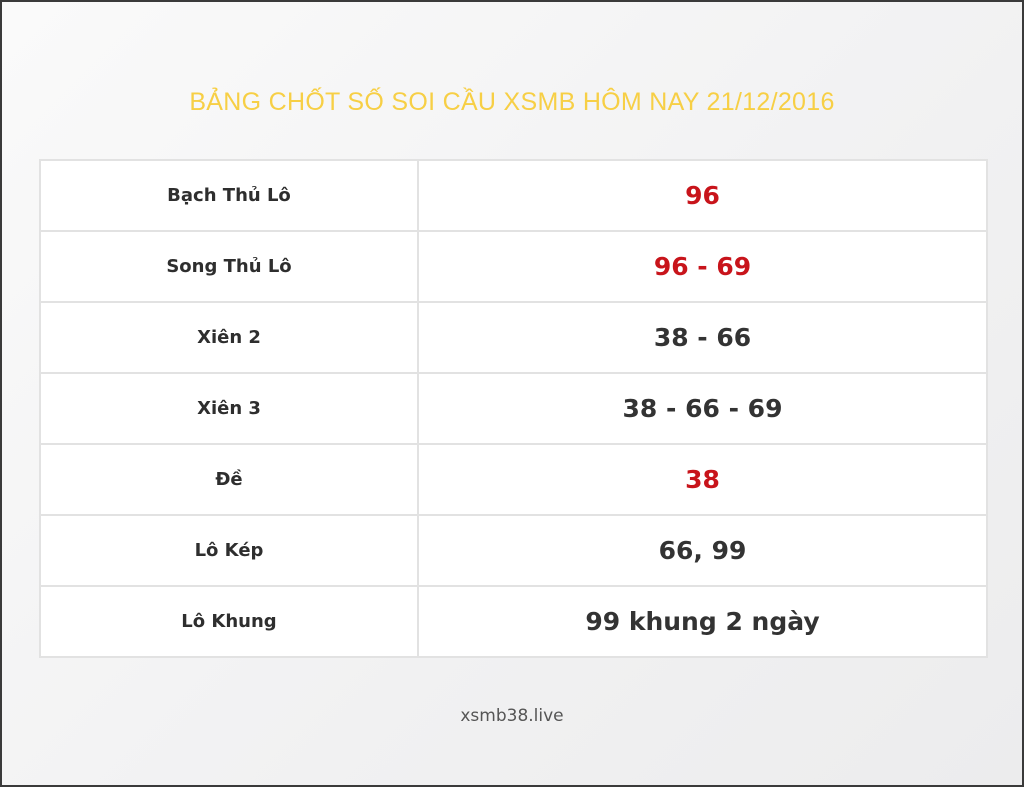  What do you see at coordinates (229, 266) in the screenshot?
I see `row-label: Song Thủ Lô` at bounding box center [229, 266].